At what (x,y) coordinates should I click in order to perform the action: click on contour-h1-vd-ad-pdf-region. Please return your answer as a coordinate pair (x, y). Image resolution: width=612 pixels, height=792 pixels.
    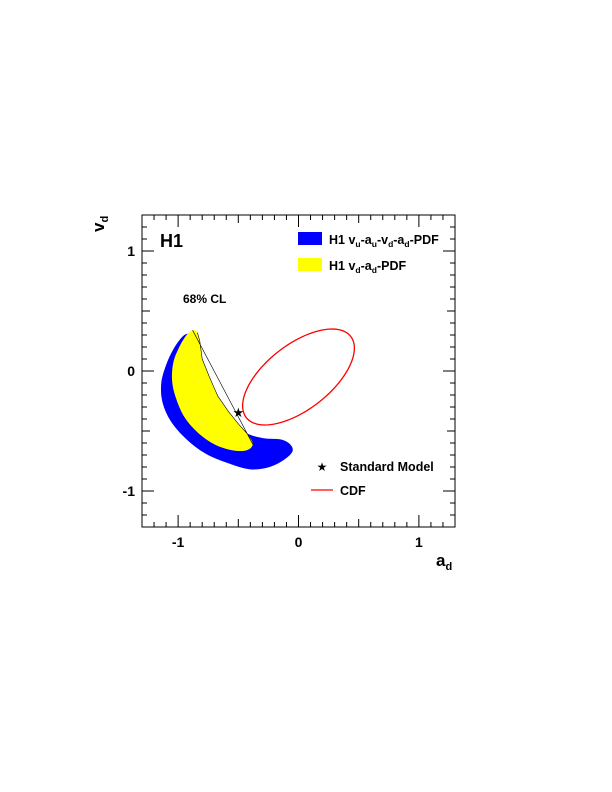
    Looking at the image, I should click on (212, 390).